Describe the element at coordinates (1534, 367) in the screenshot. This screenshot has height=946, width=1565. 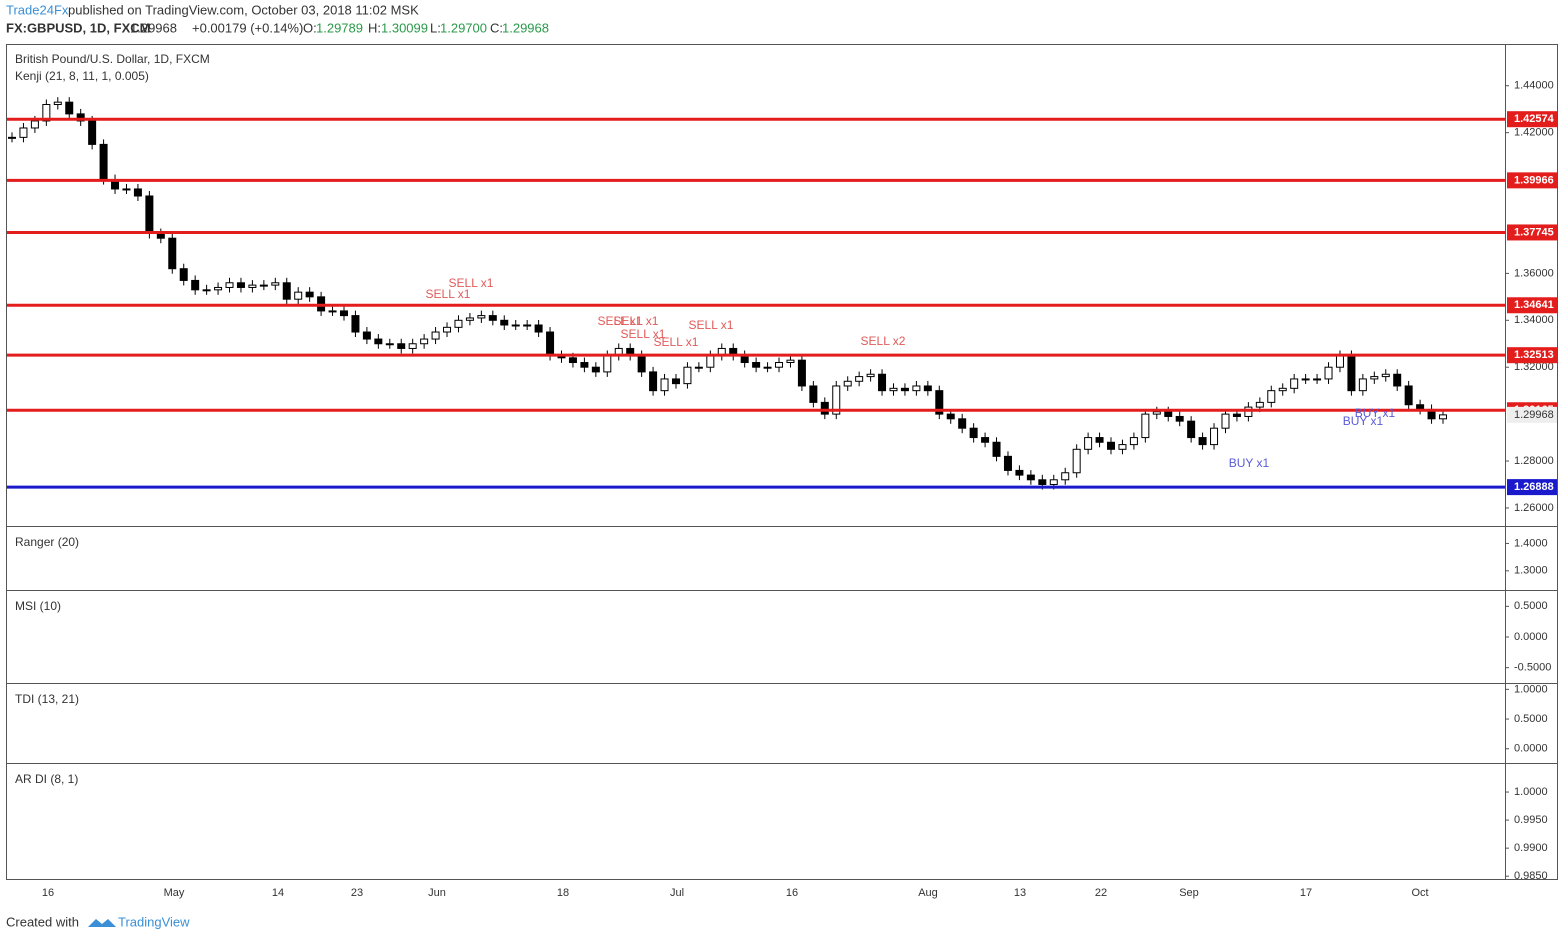
I see `y-tick-label: 1.32000` at that location.